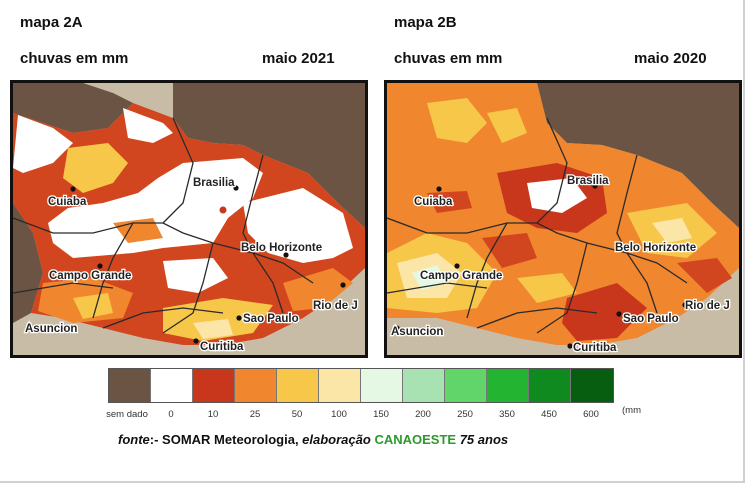 The image size is (748, 485). Describe the element at coordinates (171, 414) in the screenshot. I see `legend-label-1: 0` at that location.